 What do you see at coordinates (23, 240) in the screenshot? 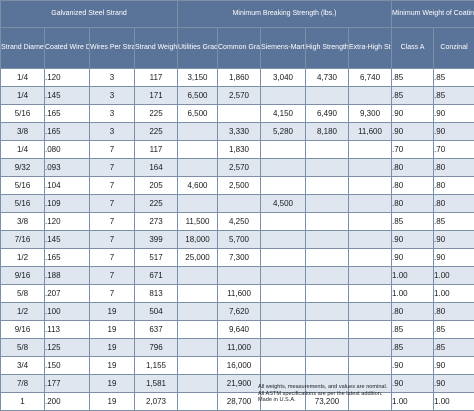
I see `cell-strand-diameter: 7/16` at bounding box center [23, 240].